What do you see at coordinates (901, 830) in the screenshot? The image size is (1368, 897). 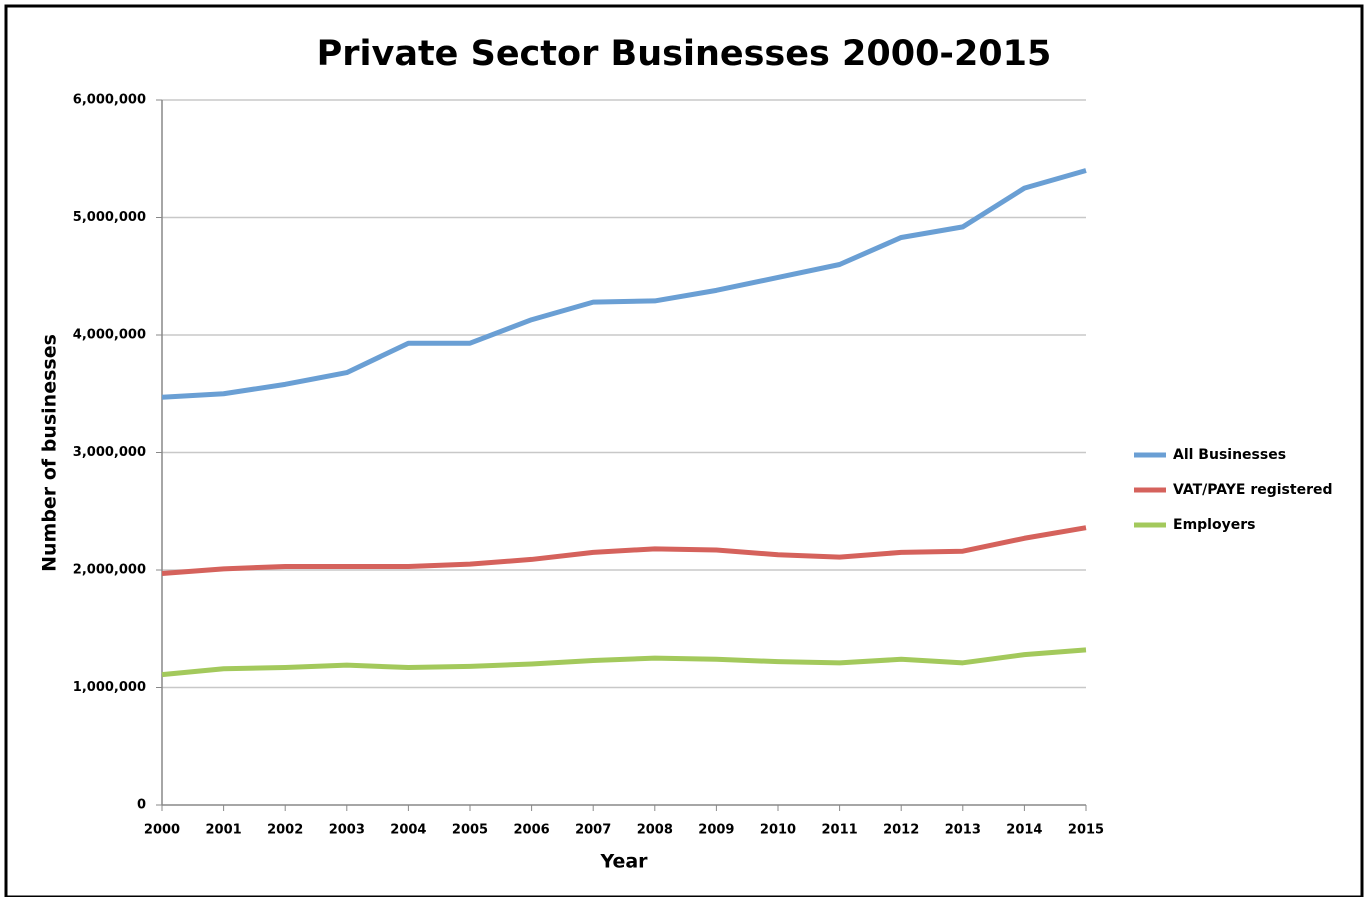 I see `x-tick-label: 2012` at bounding box center [901, 830].